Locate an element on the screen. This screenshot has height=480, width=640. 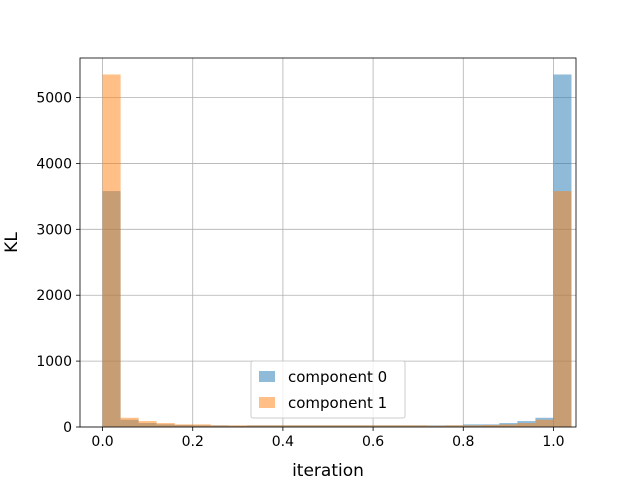
y-tick-label: 5000 is located at coordinates (54, 99).